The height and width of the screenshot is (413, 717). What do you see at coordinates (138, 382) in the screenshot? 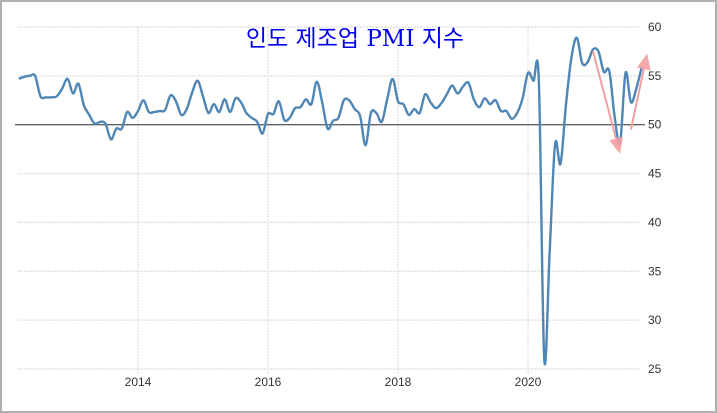
I see `x-tick-label: 2014` at bounding box center [138, 382].